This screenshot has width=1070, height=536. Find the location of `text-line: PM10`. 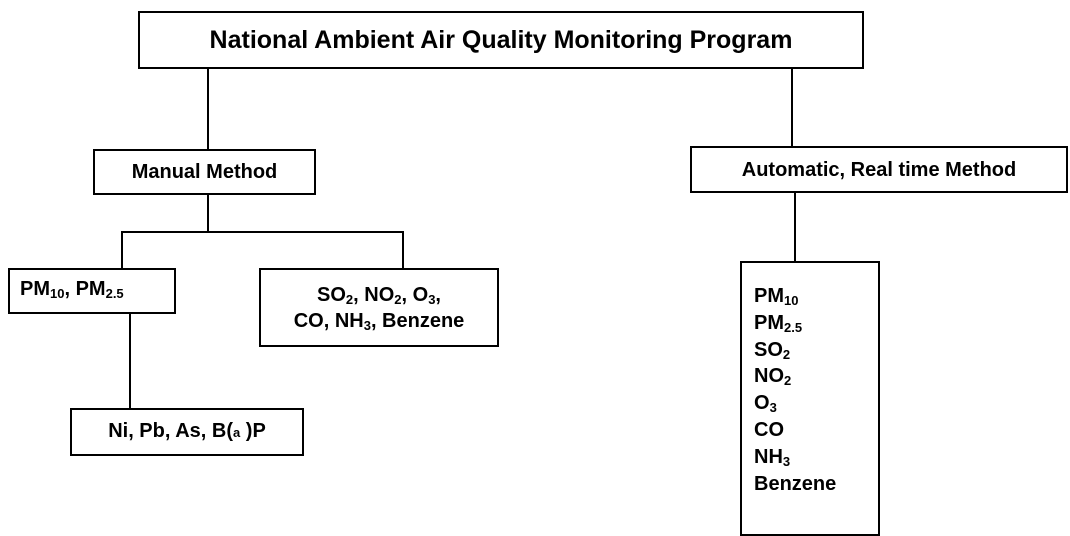

text-line: PM10 is located at coordinates (816, 296).